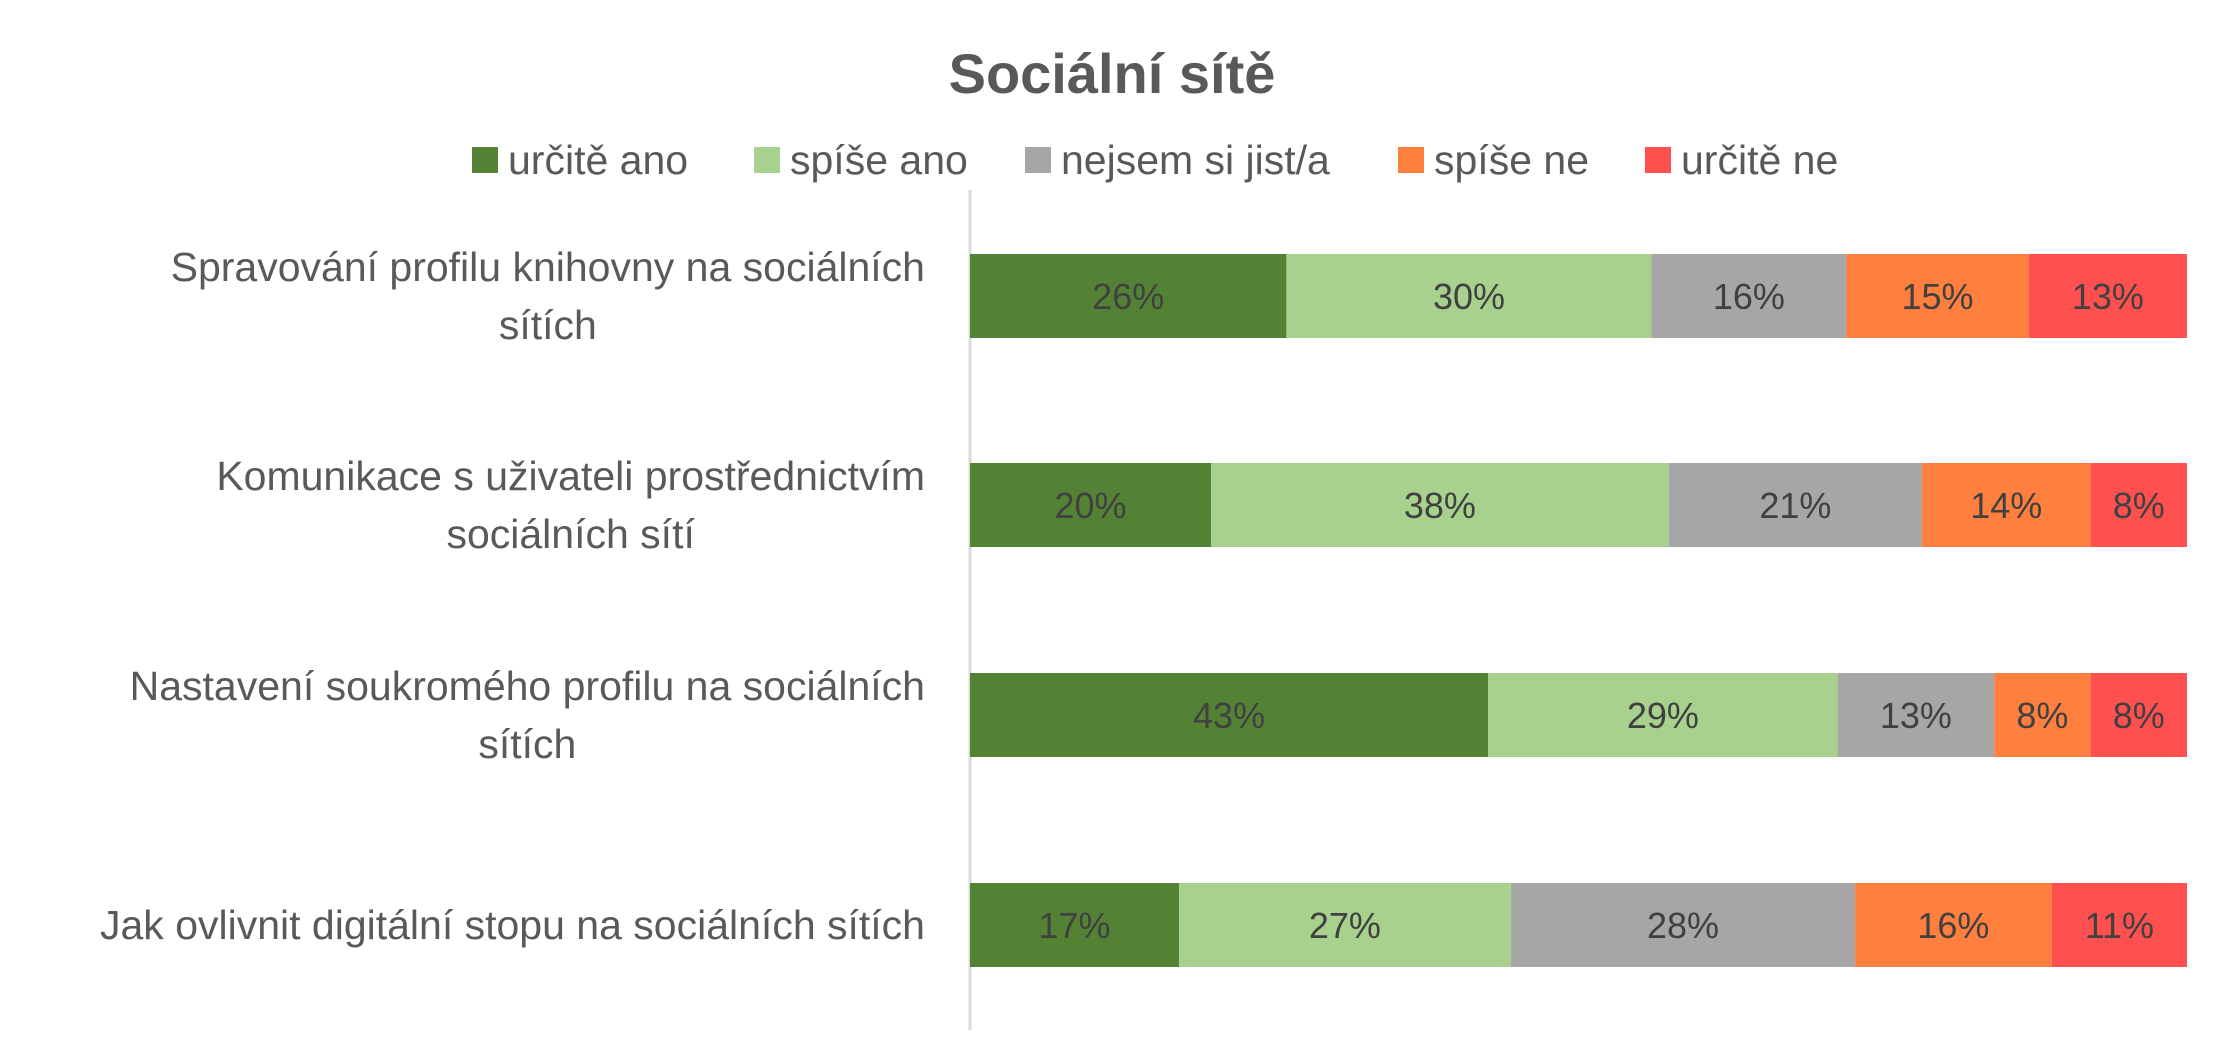 The image size is (2225, 1045). I want to click on data-label: 43%, so click(1229, 715).